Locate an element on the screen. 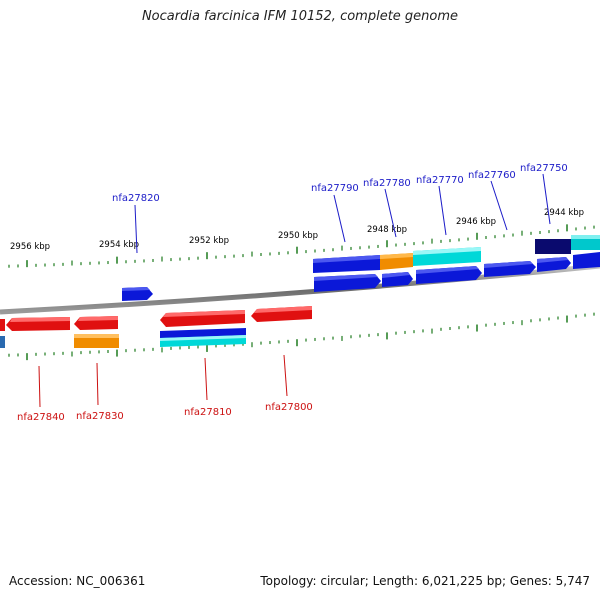 This screenshot has width=600, height=600. scale-label-2944: 2944 kbp is located at coordinates (564, 213).